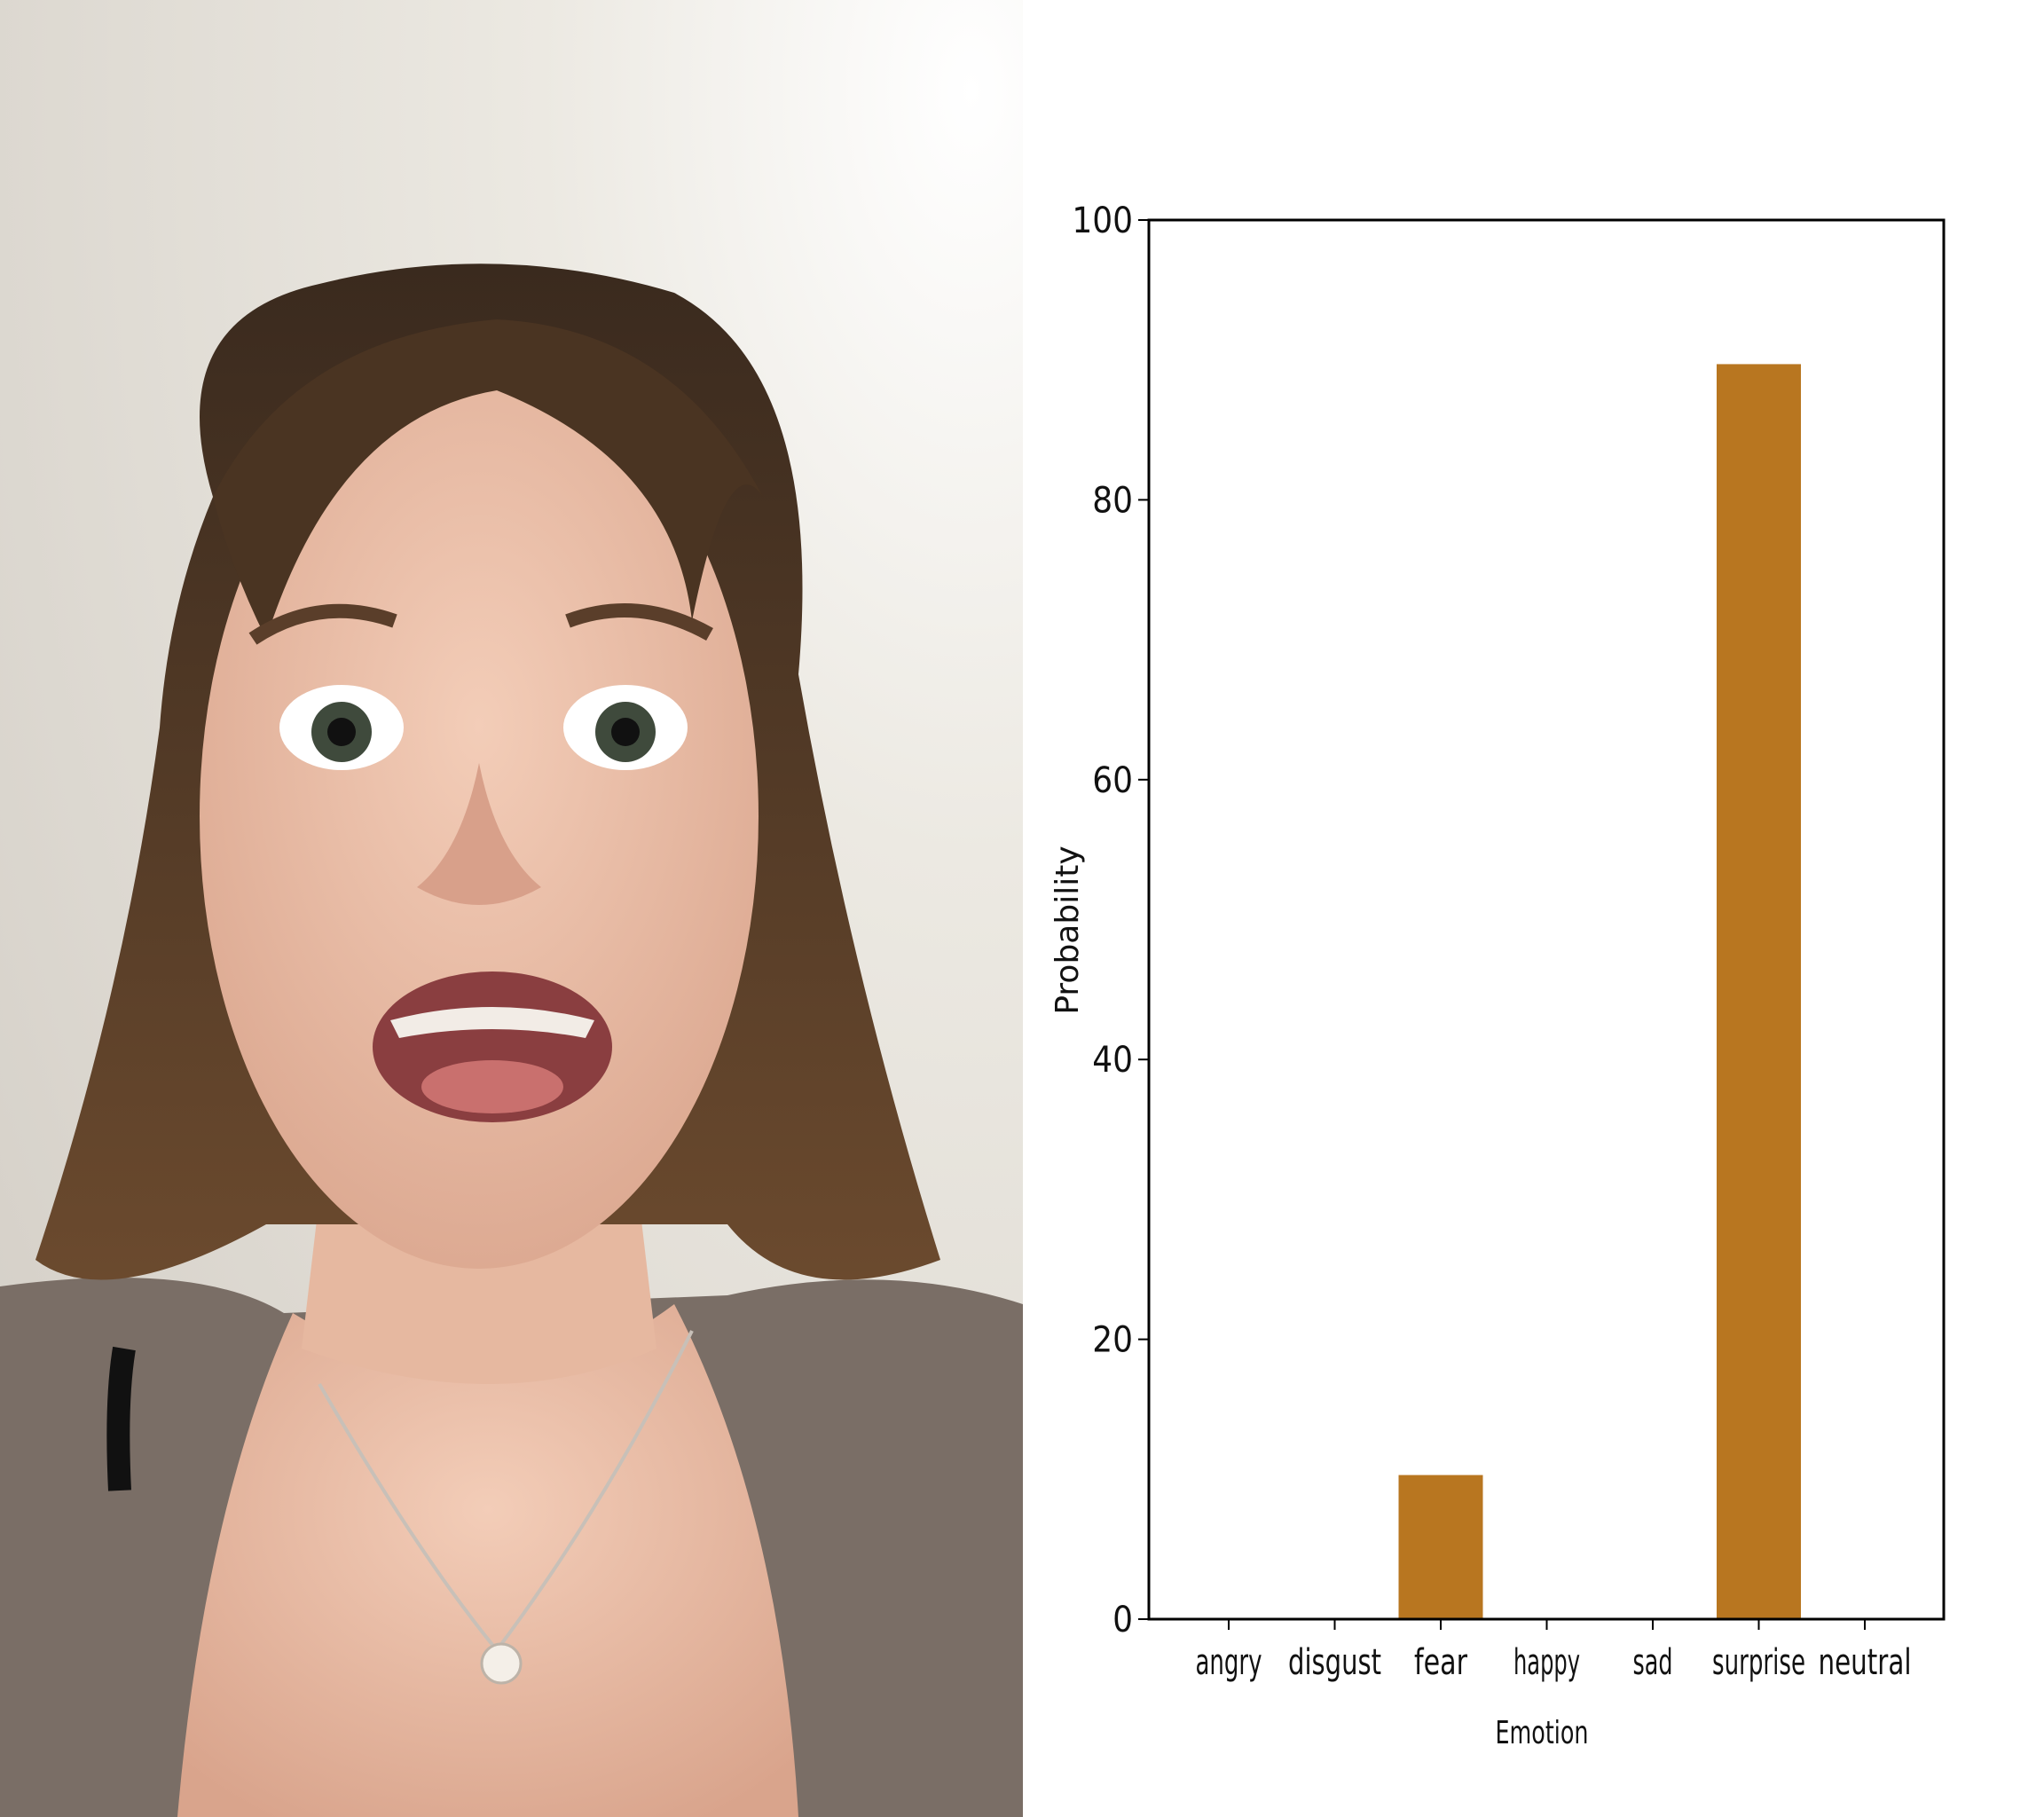 The height and width of the screenshot is (1817, 2044). I want to click on bars-layer, so click(1599, 991).